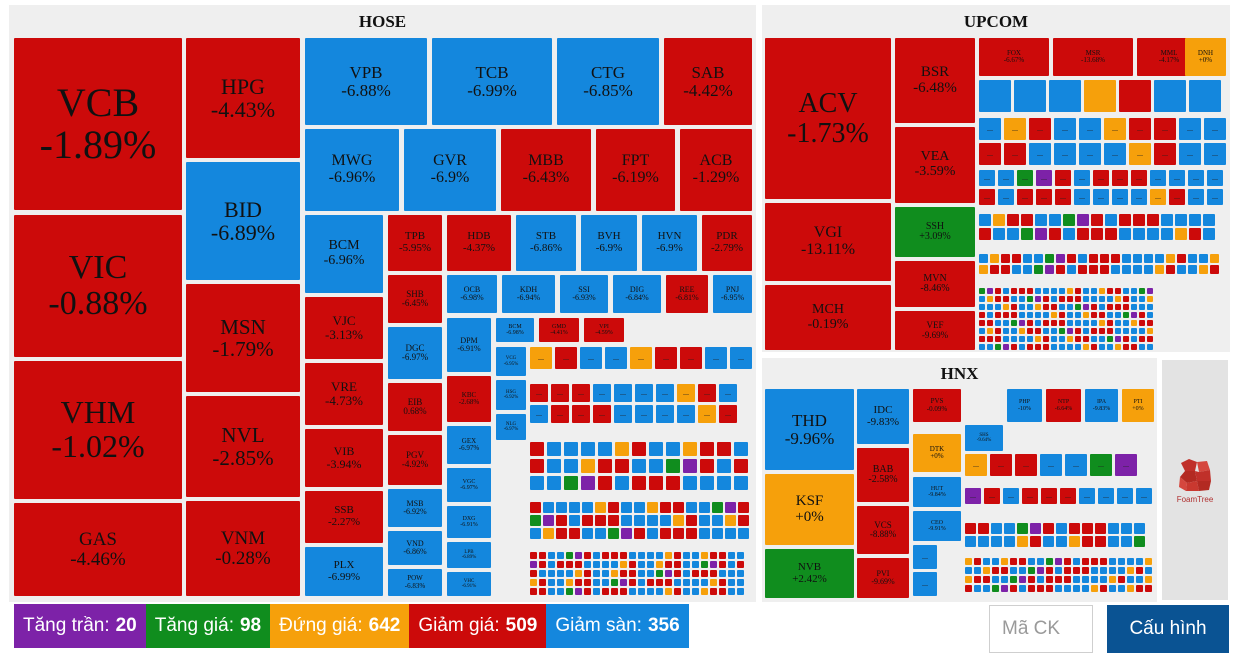 The width and height of the screenshot is (1239, 663). Describe the element at coordinates (344, 517) in the screenshot. I see `stock-tile-ssb: SSB -2.27%` at that location.